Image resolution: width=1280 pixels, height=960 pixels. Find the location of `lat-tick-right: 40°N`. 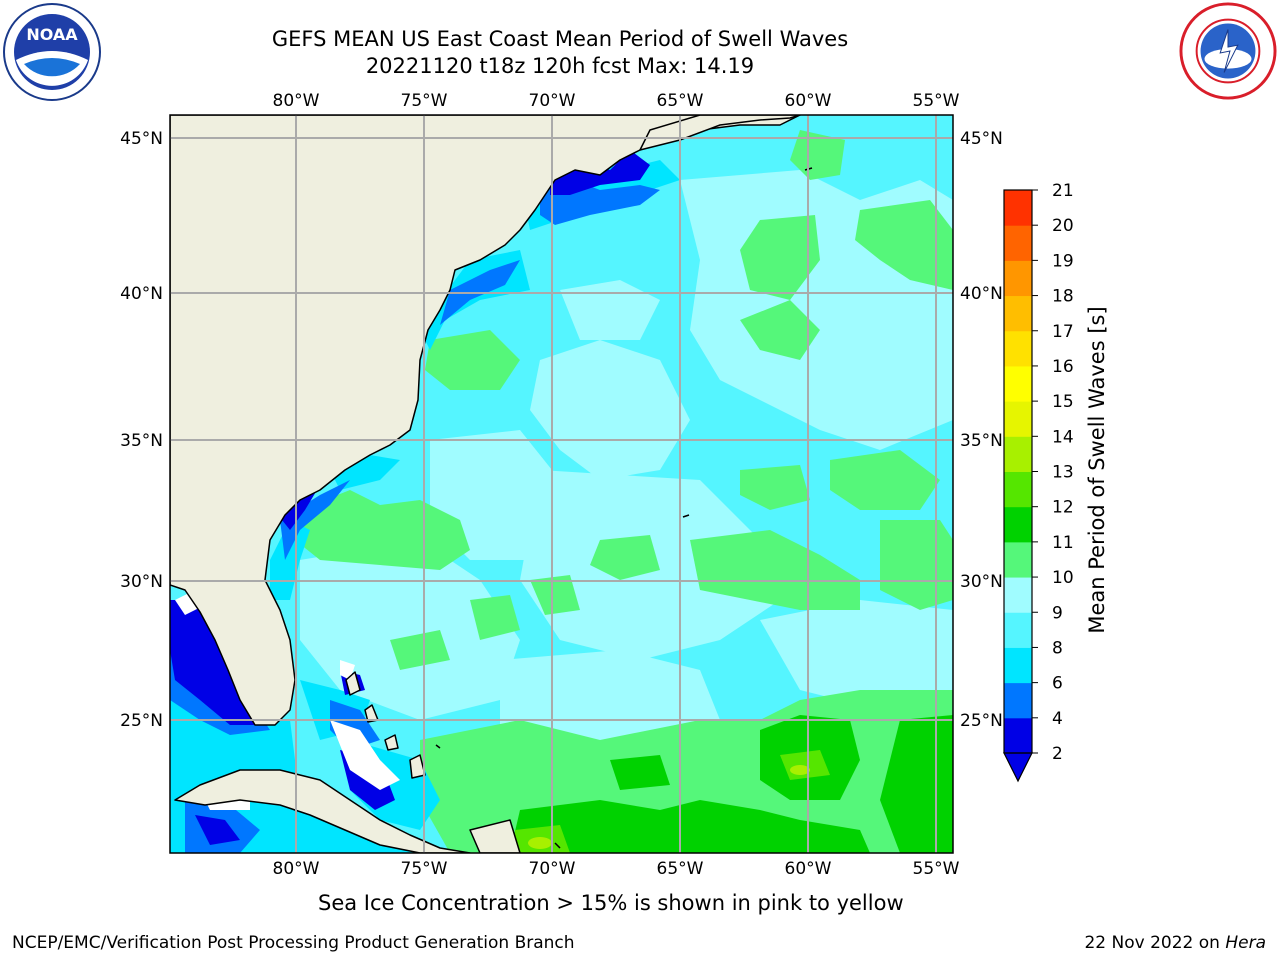

lat-tick-right: 40°N is located at coordinates (981, 294).